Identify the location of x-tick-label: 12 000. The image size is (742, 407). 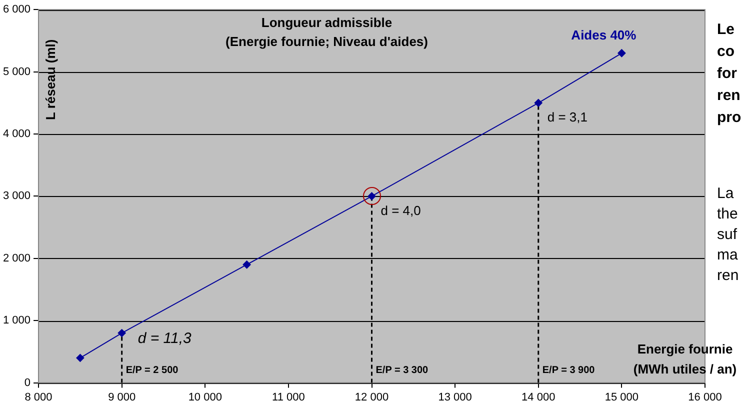
(371, 397).